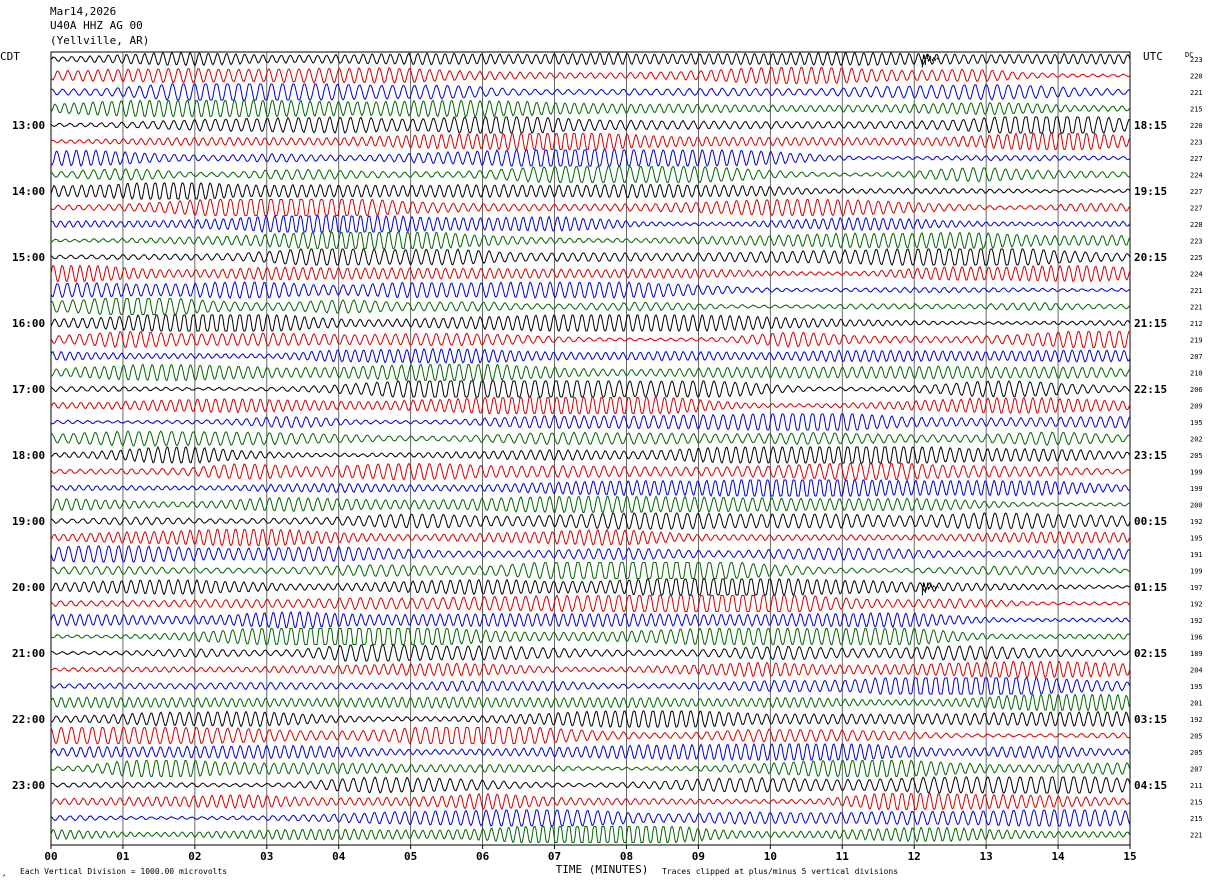  Describe the element at coordinates (1196, 390) in the screenshot. I see `dc-value-label: 206` at that location.